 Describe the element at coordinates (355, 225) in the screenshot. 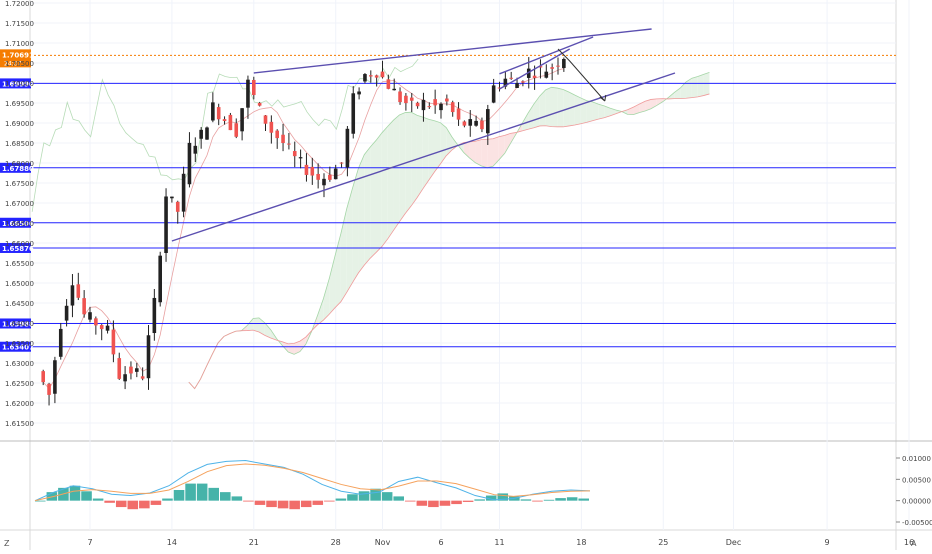

I see `cloud-segment` at that location.